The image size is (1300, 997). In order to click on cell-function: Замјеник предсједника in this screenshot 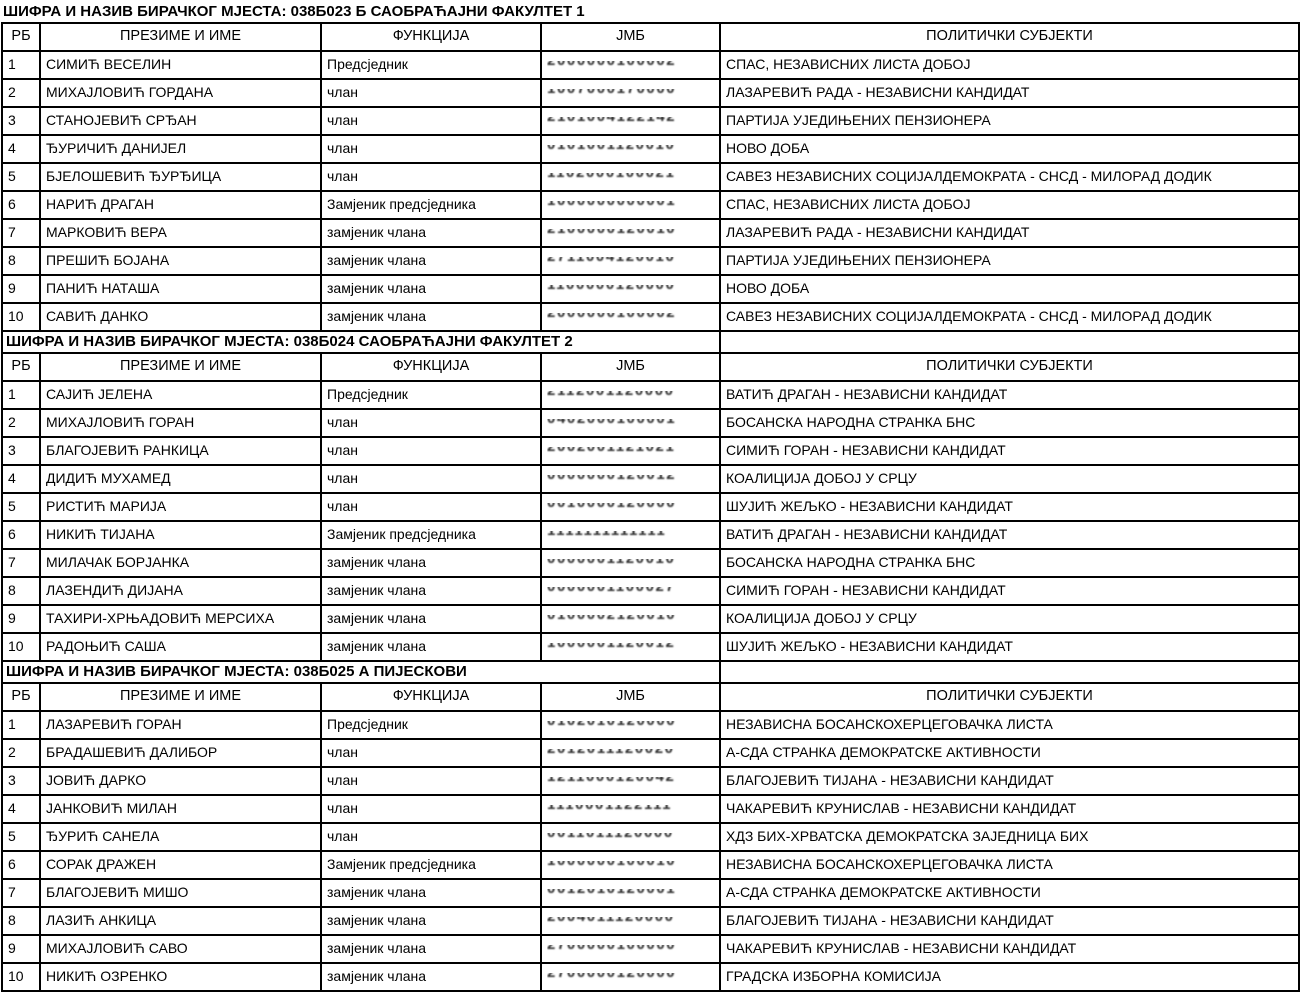, I will do `click(431, 205)`.